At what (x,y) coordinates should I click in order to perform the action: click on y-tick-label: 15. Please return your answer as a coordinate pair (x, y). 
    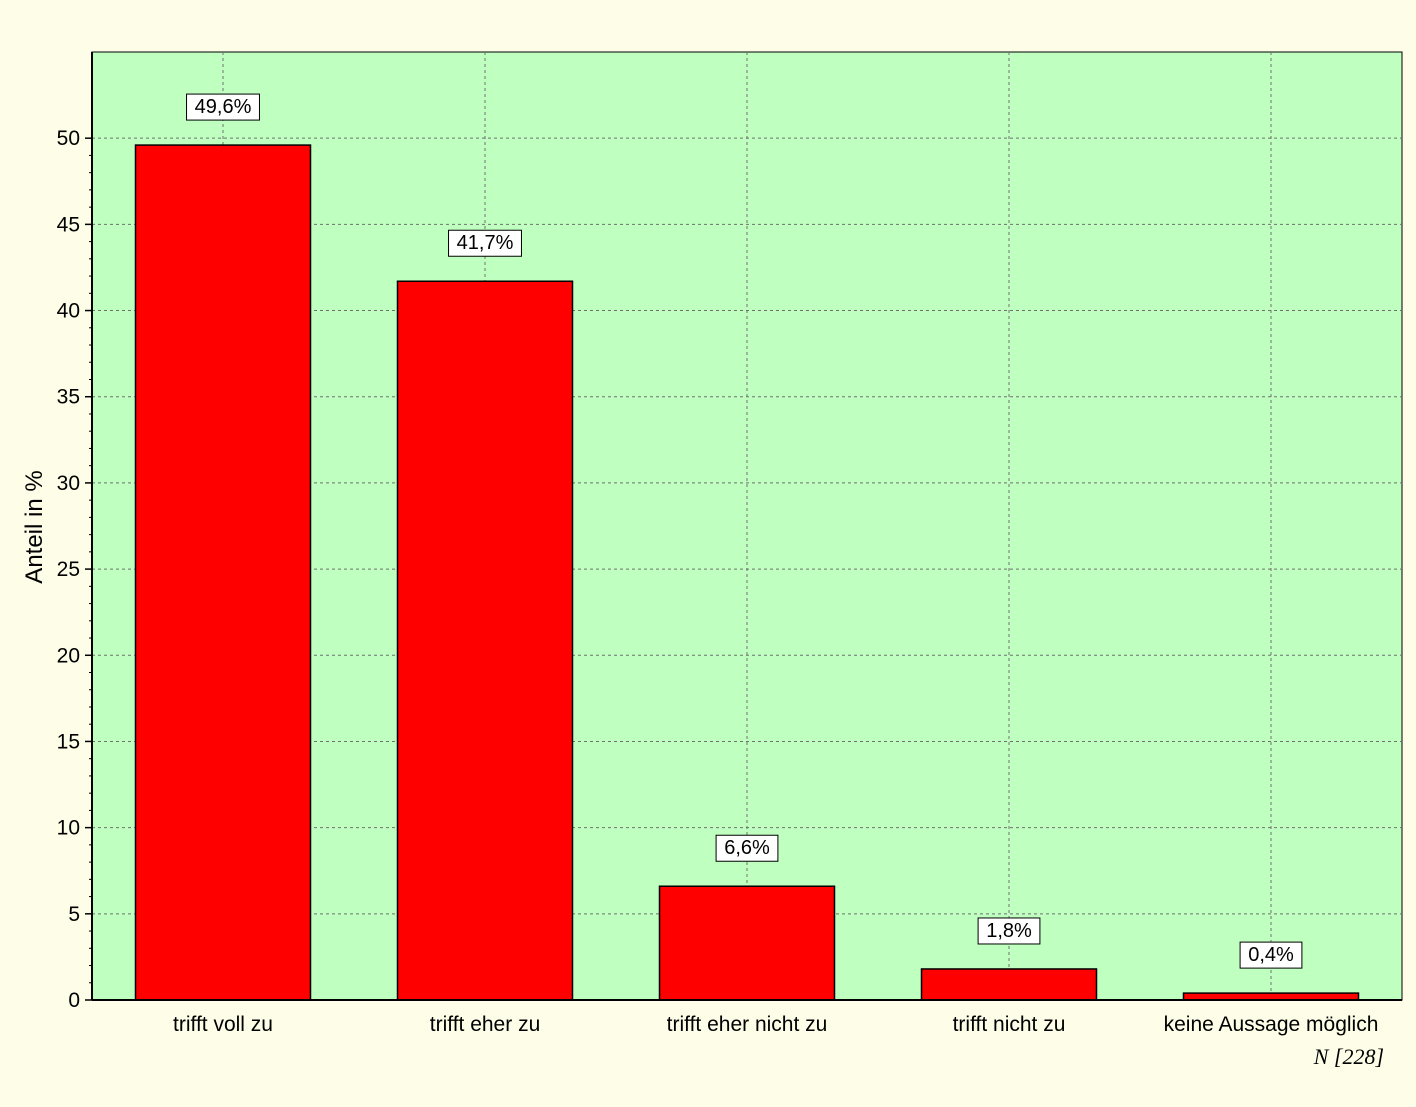
    Looking at the image, I should click on (68, 741).